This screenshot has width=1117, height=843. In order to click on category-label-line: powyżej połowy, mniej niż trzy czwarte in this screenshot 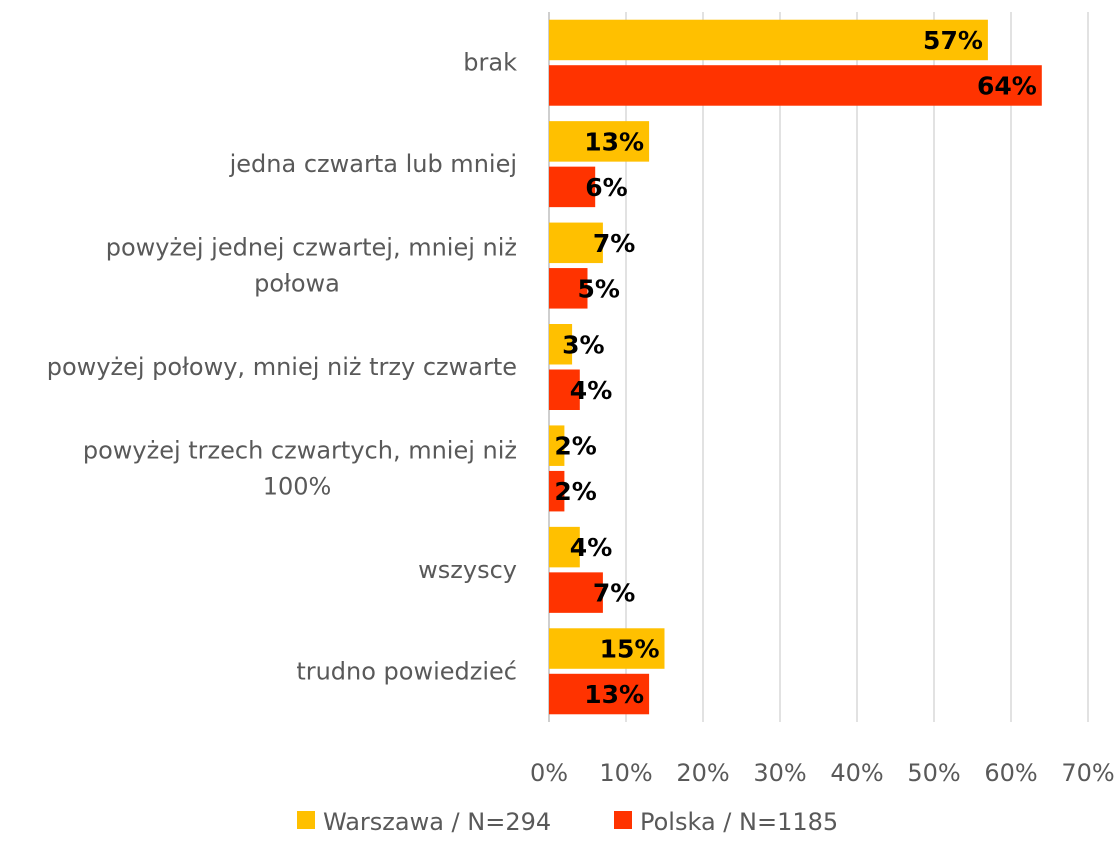, I will do `click(282, 367)`.